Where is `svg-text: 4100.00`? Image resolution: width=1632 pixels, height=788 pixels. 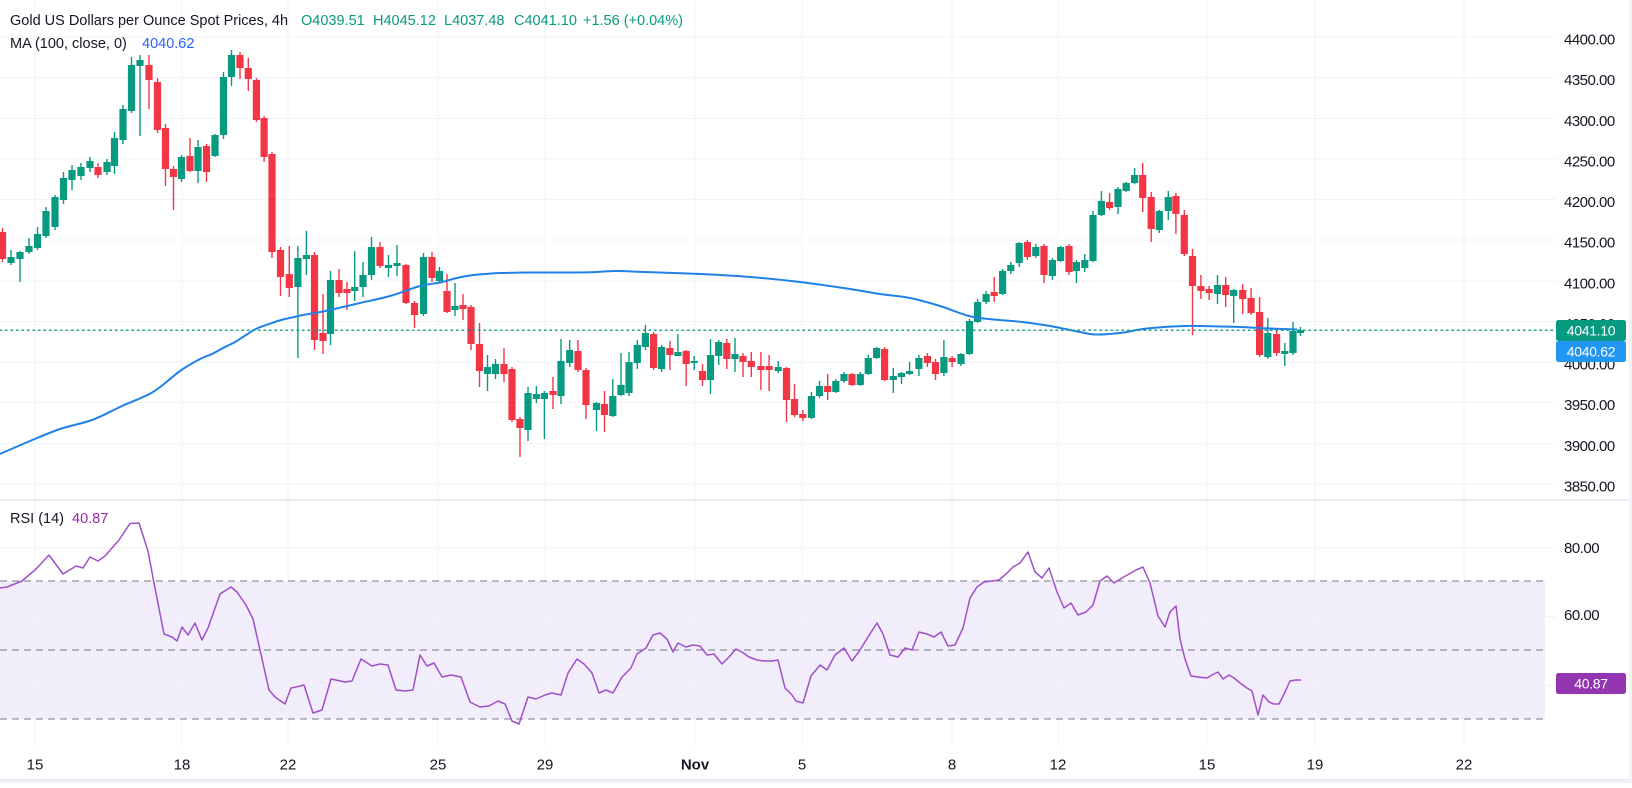 svg-text: 4100.00 is located at coordinates (1589, 283).